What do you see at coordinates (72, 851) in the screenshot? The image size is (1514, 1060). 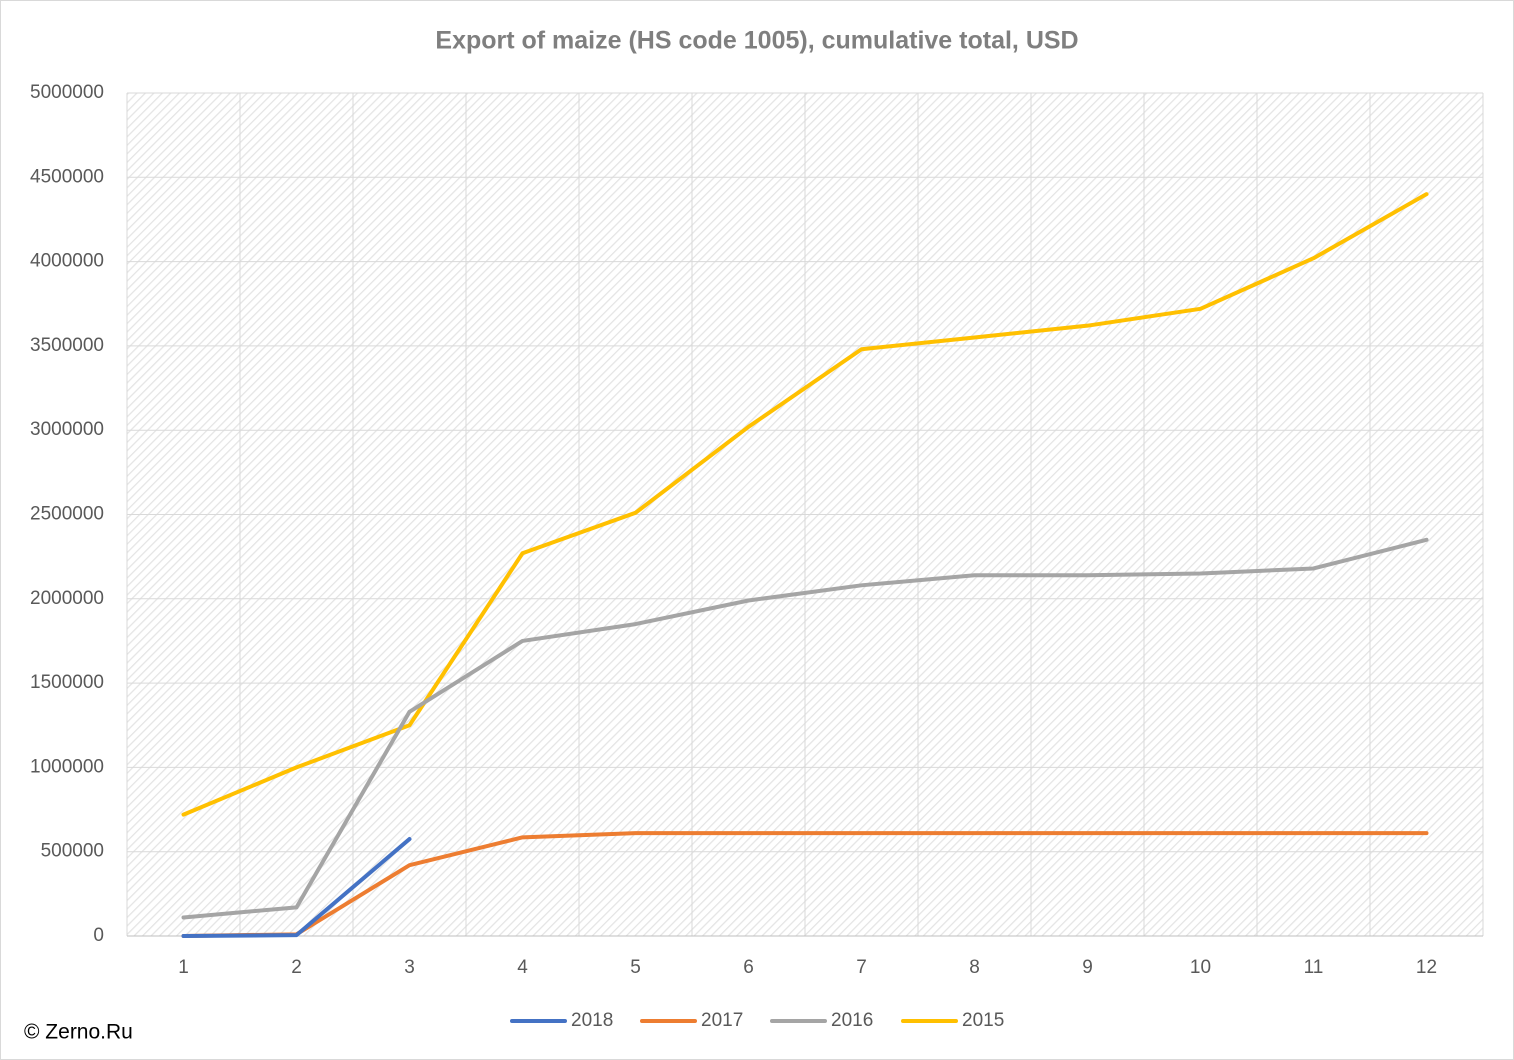 I see `y-tick-label: 500000` at bounding box center [72, 851].